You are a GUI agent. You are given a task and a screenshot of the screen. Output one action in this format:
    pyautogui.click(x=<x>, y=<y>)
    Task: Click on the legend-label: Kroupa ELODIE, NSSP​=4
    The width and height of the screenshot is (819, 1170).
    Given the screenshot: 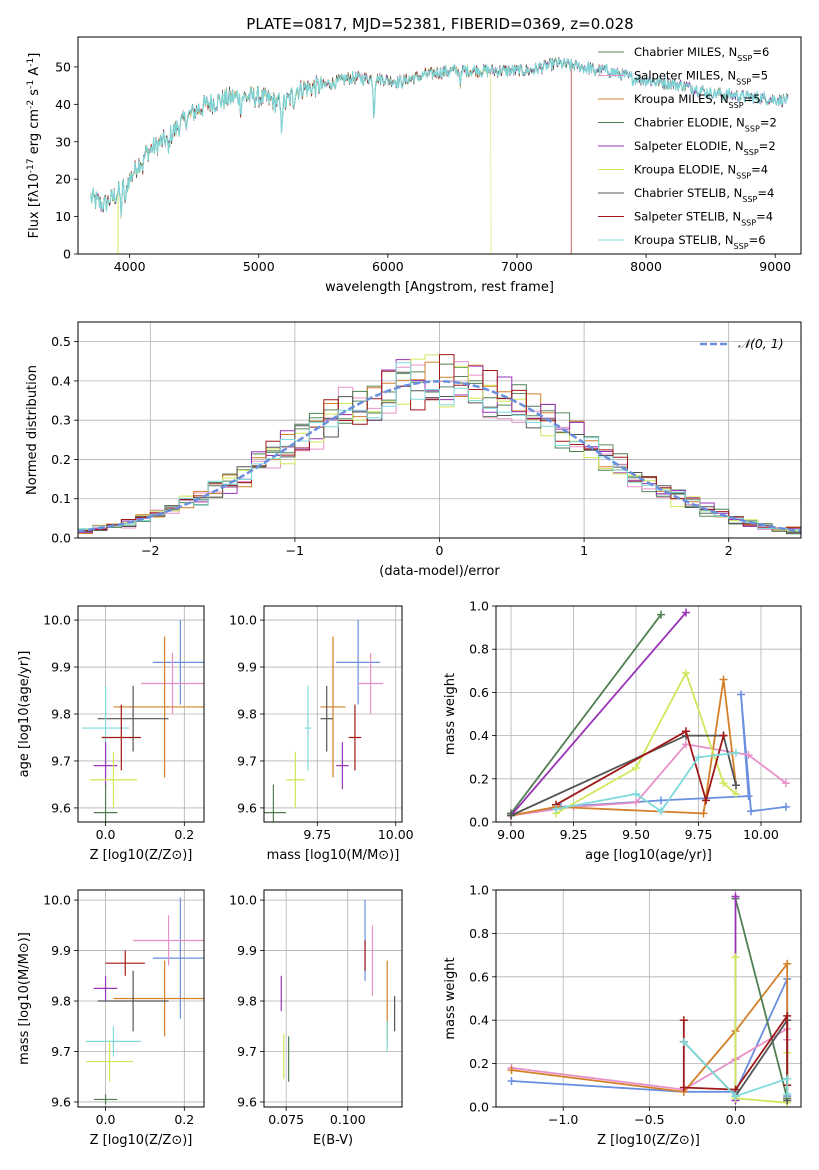 What is the action you would take?
    pyautogui.click(x=701, y=172)
    